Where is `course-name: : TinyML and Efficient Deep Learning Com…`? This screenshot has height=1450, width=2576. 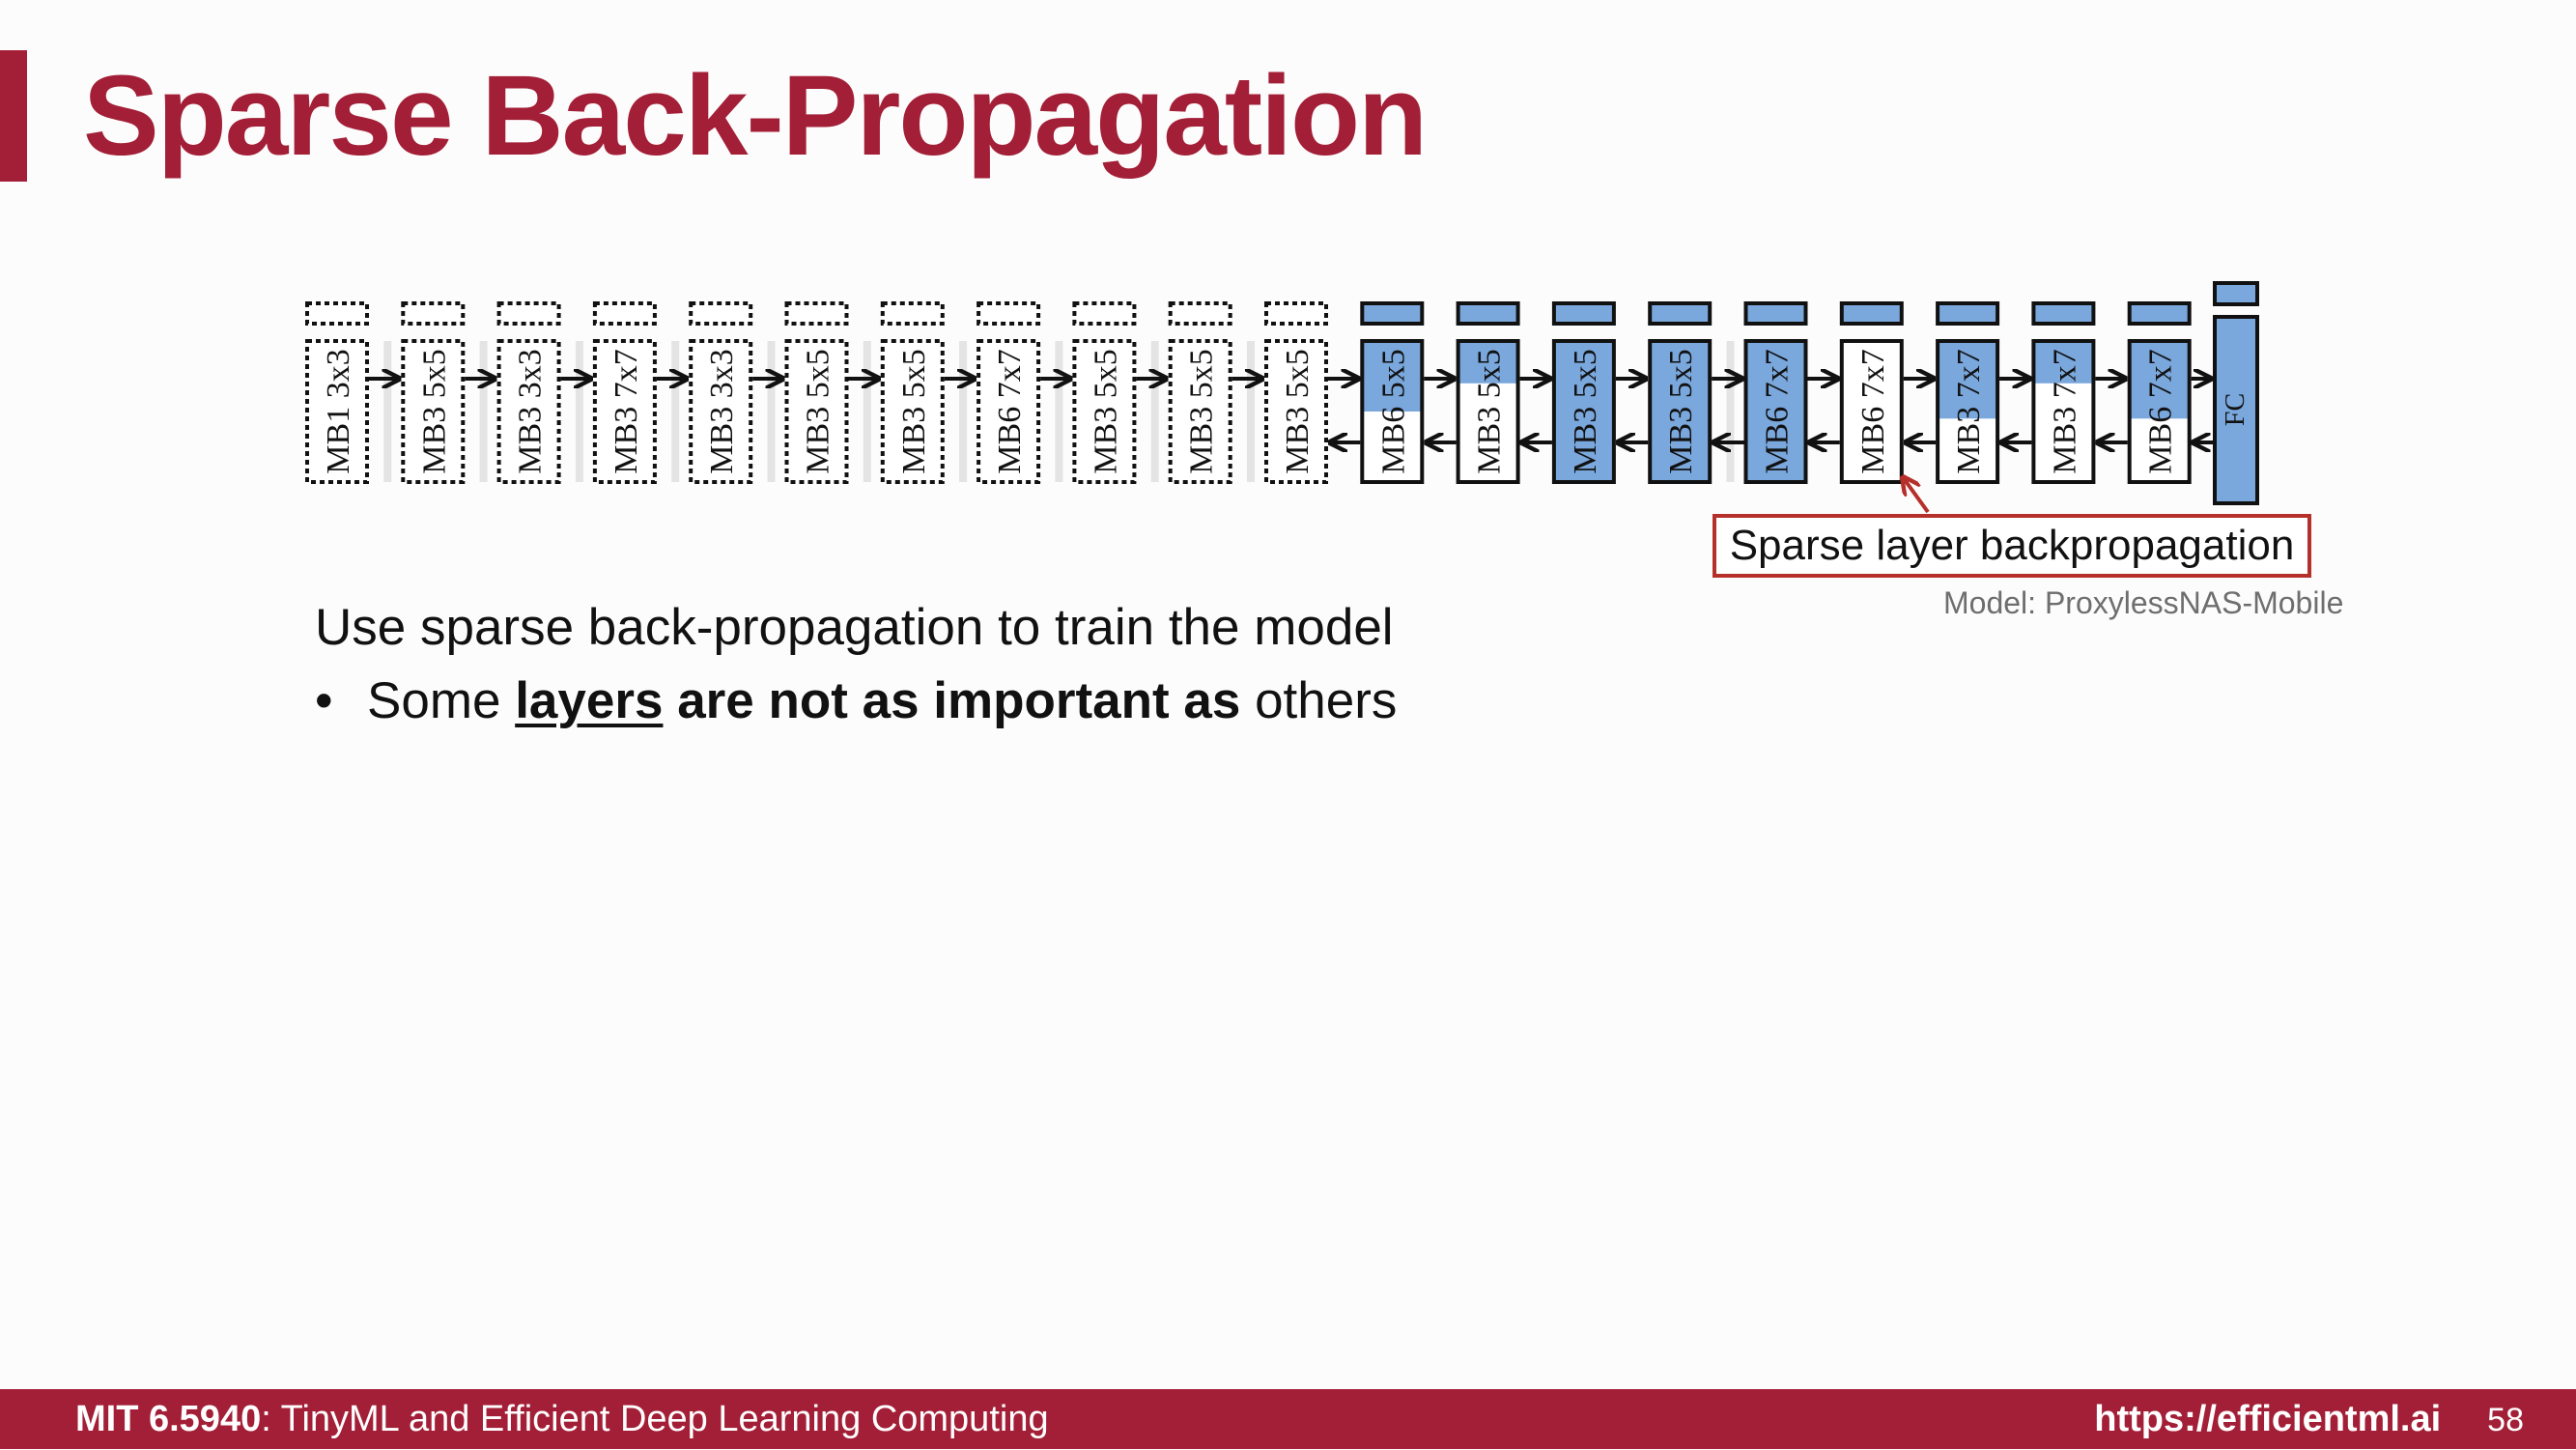 course-name: : TinyML and Efficient Deep Learning Com… is located at coordinates (655, 1419).